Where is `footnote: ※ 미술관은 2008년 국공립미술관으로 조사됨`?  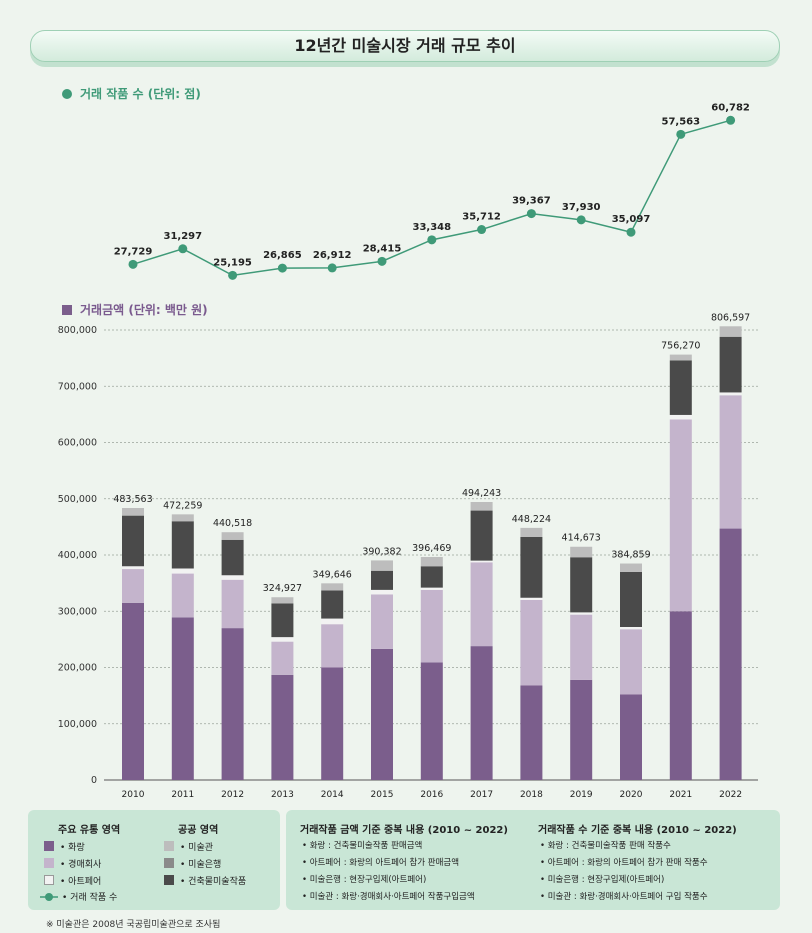 footnote: ※ 미술관은 2008년 국공립미술관으로 조사됨 is located at coordinates (133, 925).